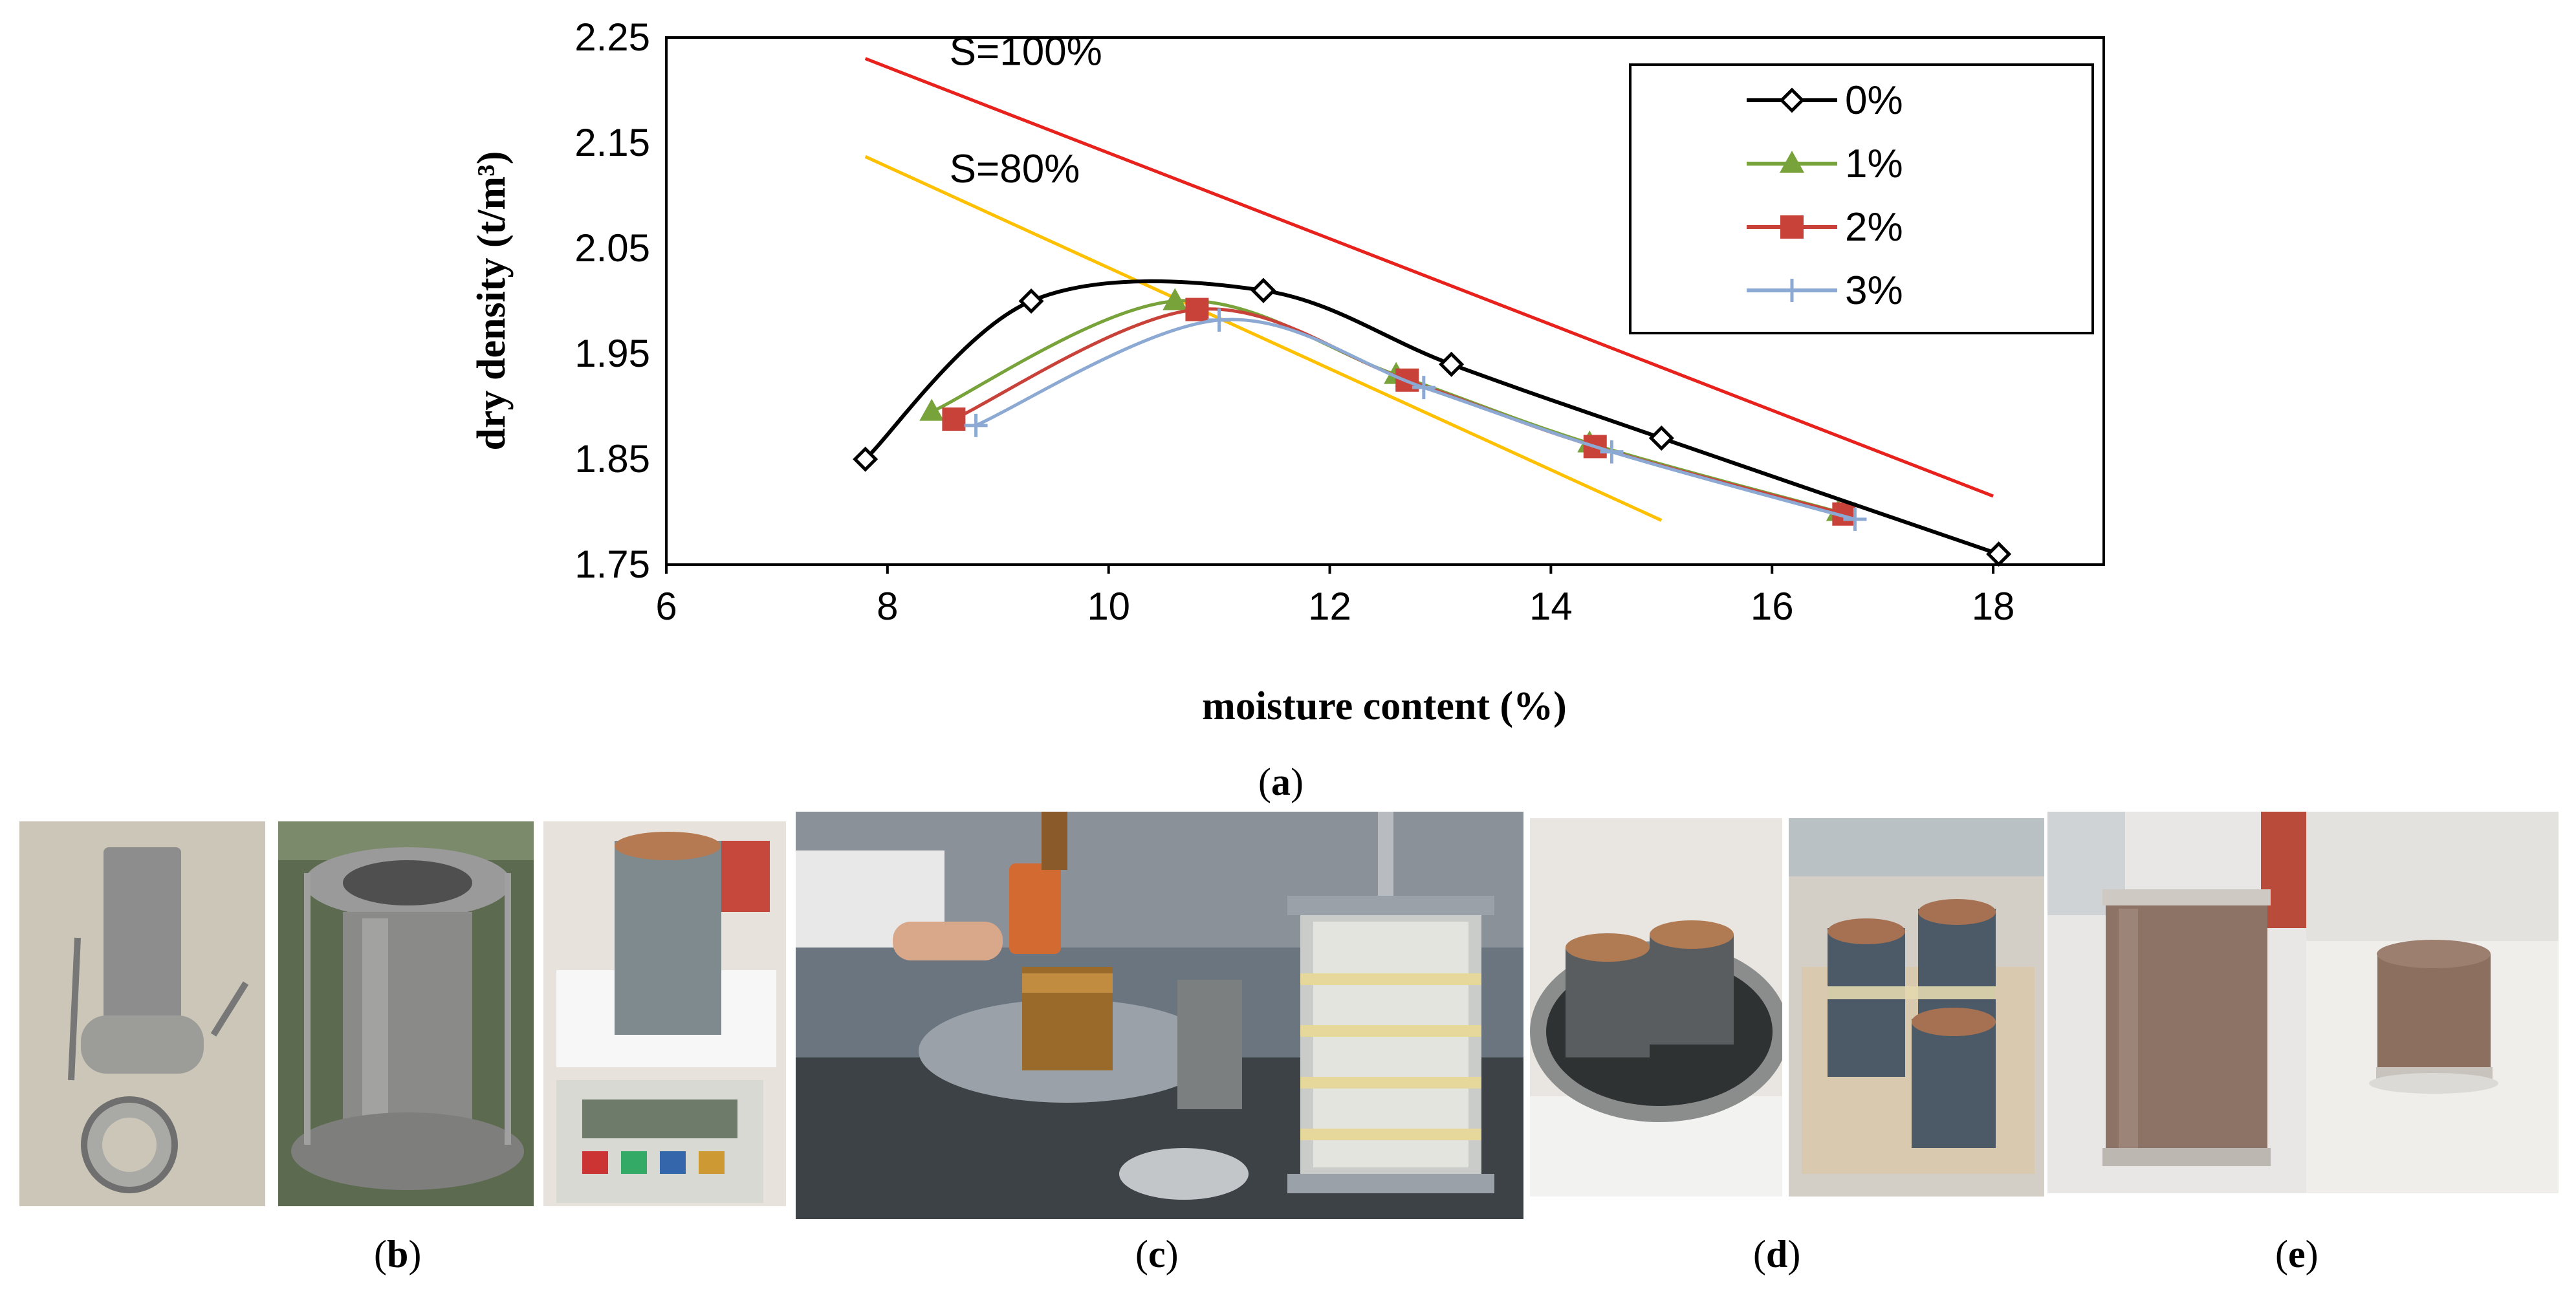 The width and height of the screenshot is (2576, 1289). Describe the element at coordinates (1159, 1015) in the screenshot. I see `photo-c-triaxial-cell` at that location.